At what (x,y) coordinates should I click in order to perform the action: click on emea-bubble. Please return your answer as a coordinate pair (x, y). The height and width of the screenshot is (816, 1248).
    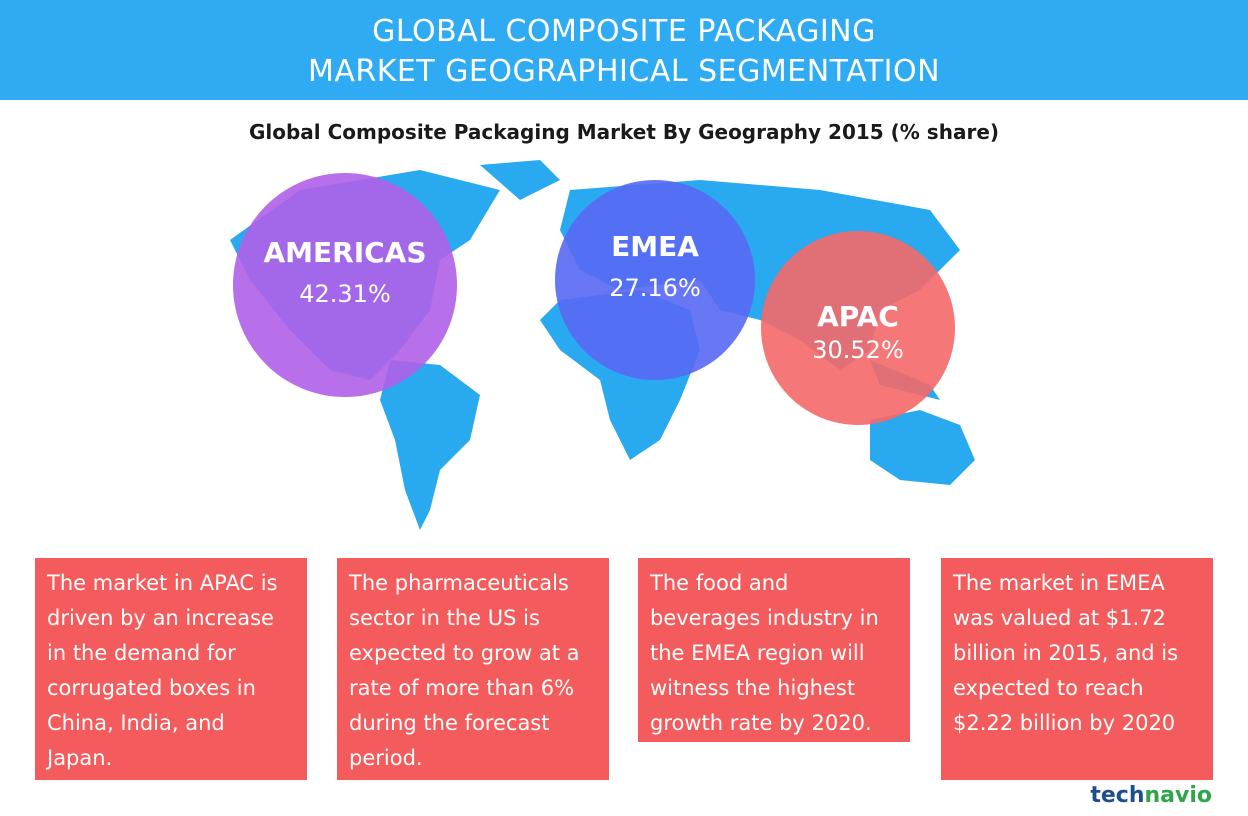
    Looking at the image, I should click on (655, 280).